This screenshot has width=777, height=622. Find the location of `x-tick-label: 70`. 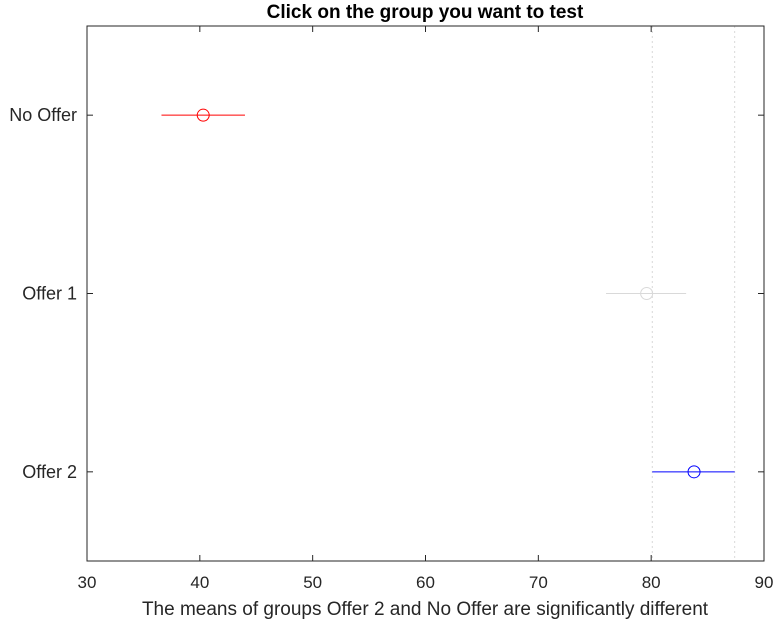

x-tick-label: 70 is located at coordinates (538, 582).